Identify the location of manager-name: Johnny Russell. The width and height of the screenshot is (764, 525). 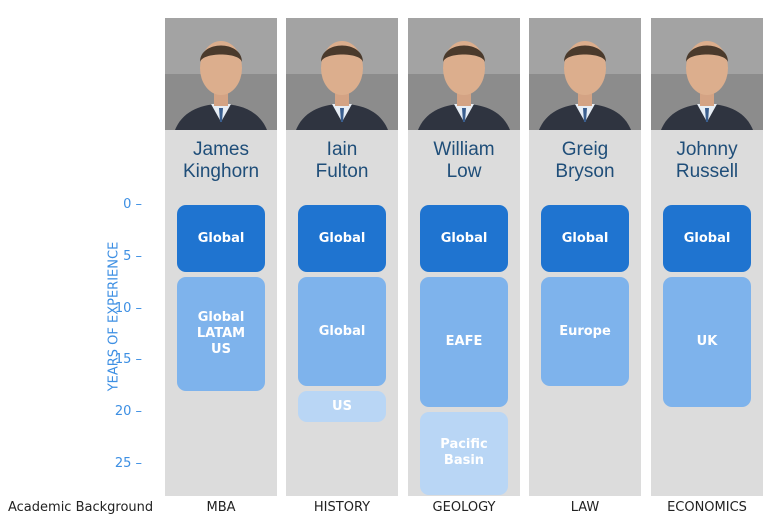
(707, 161).